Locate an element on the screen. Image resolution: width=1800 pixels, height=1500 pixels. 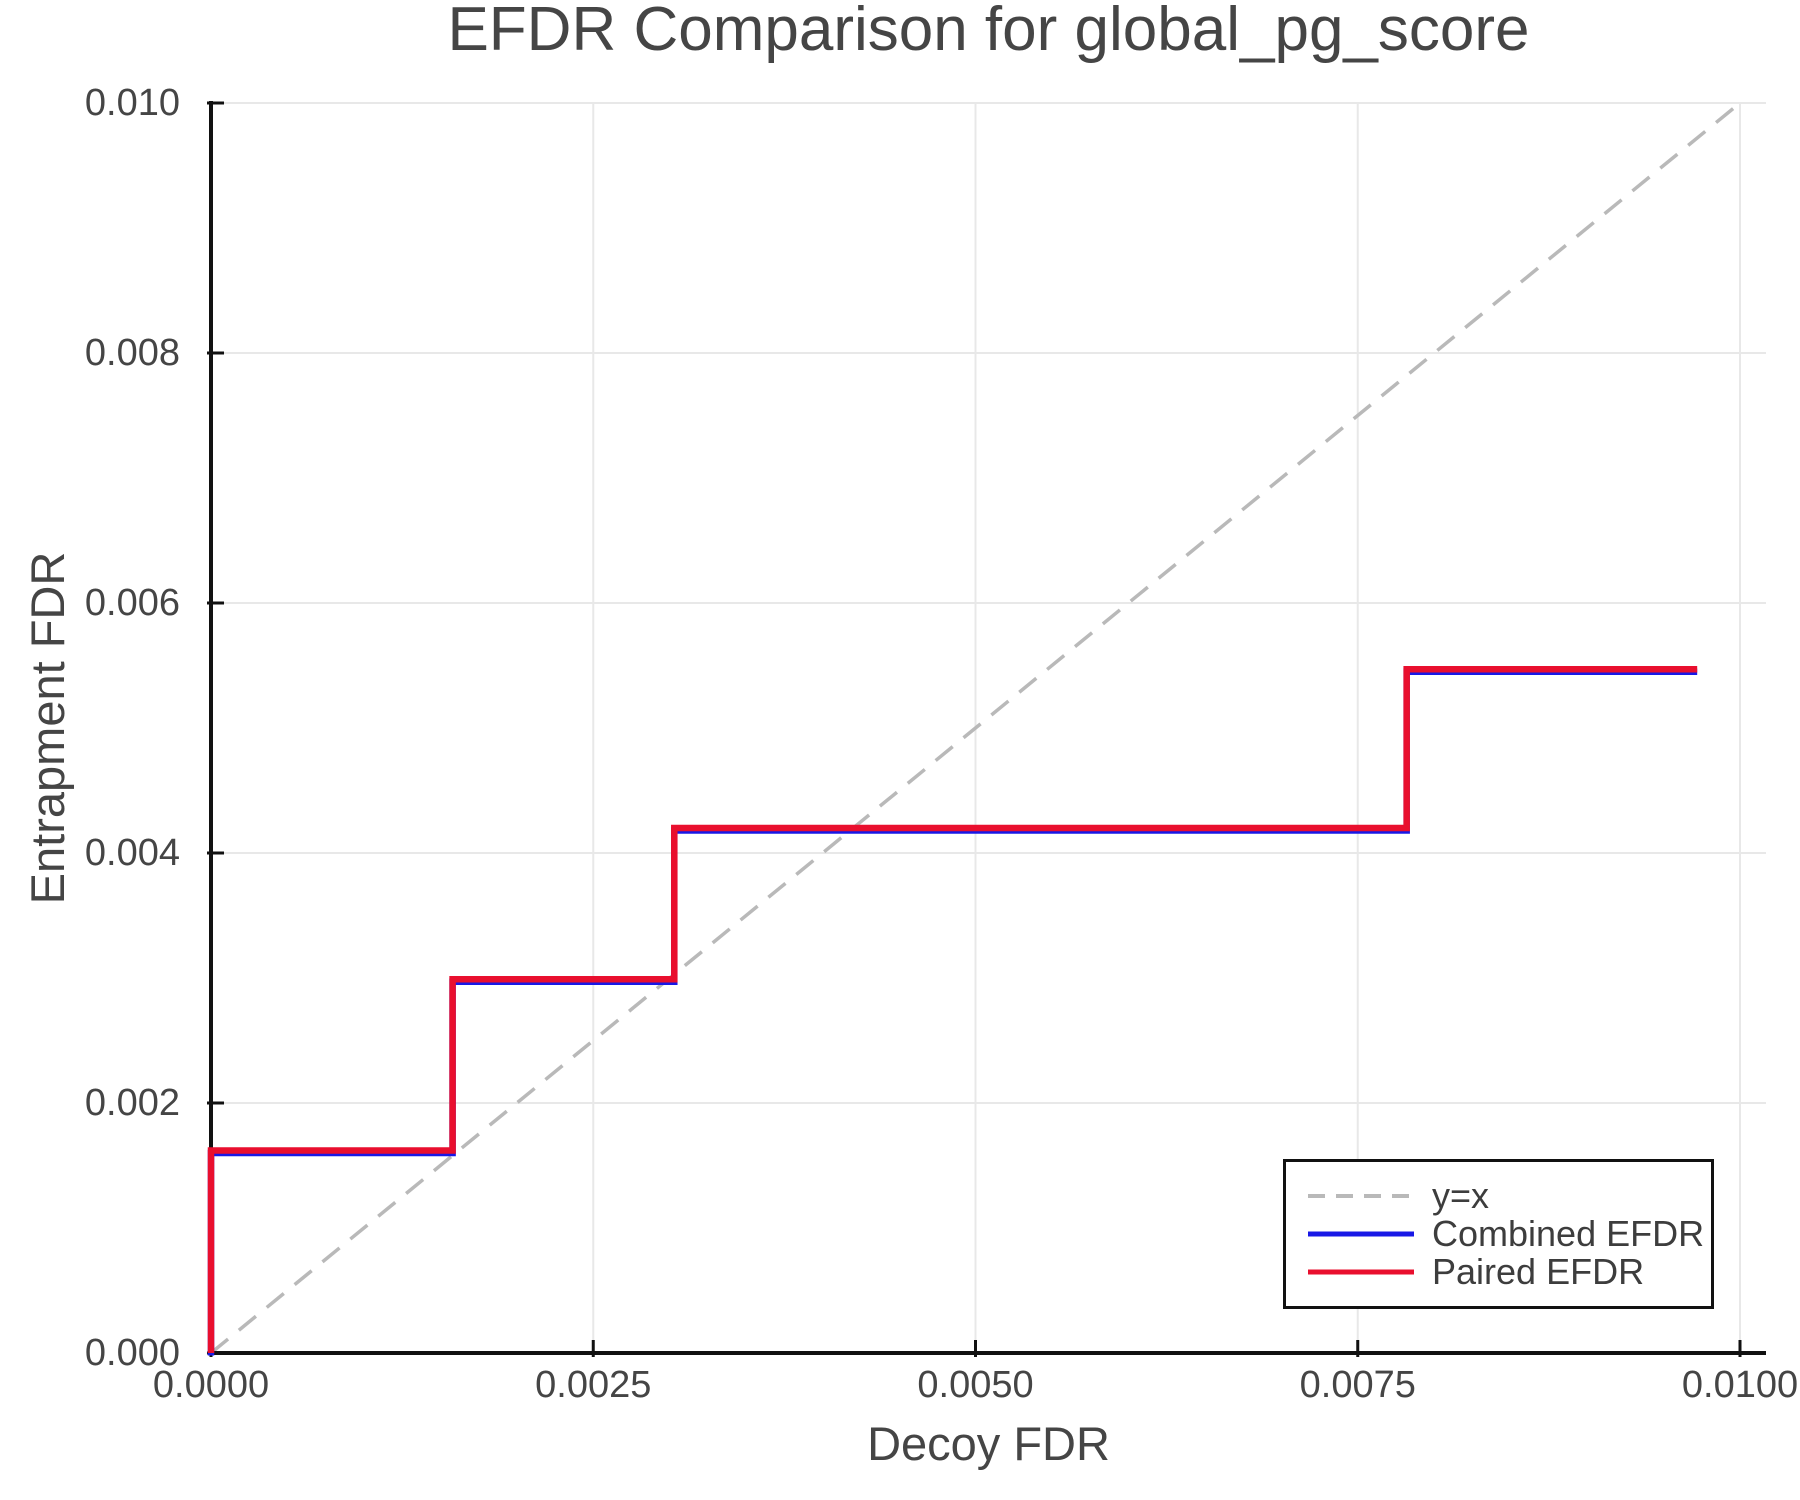
y-tick-label: 0.010 is located at coordinates (132, 103).